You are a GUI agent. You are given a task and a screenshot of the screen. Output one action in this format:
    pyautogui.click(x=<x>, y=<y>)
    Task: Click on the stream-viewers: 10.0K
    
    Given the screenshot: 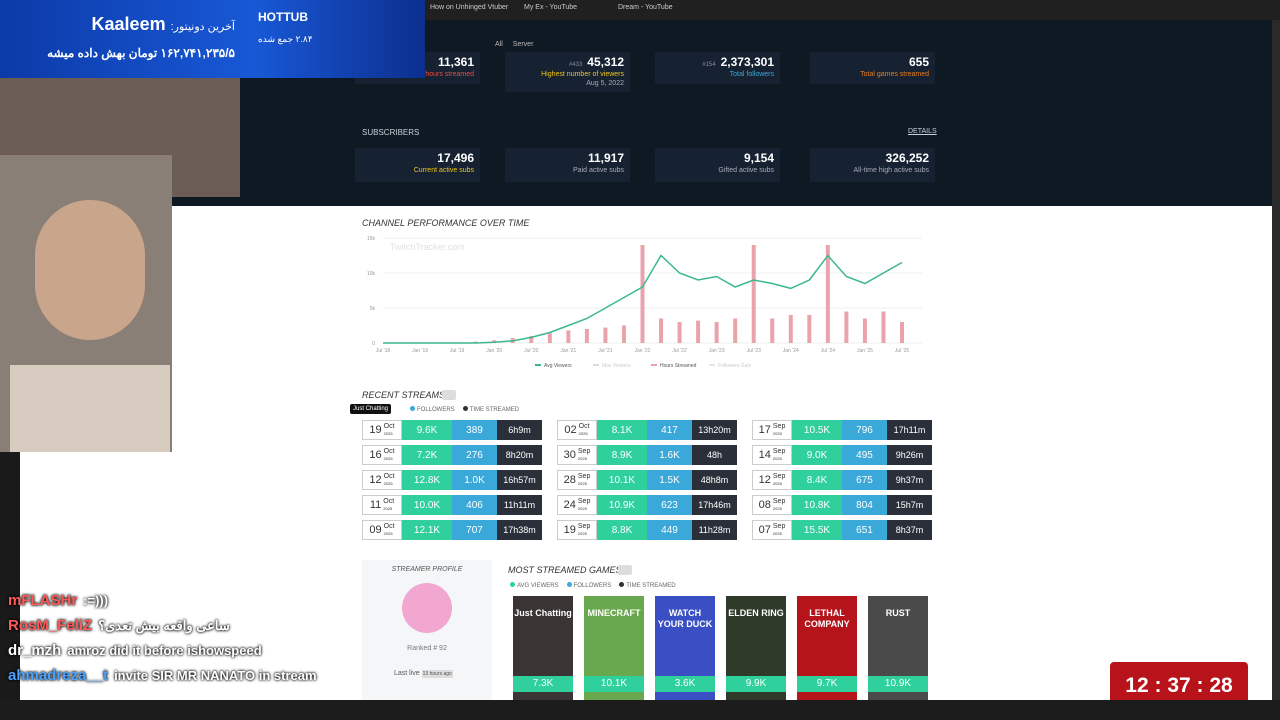 What is the action you would take?
    pyautogui.click(x=427, y=505)
    